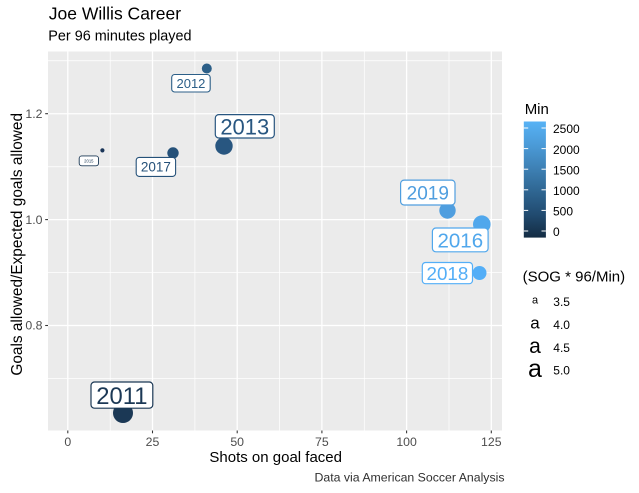  Describe the element at coordinates (89, 160) in the screenshot. I see `svg-text: 2015` at that location.